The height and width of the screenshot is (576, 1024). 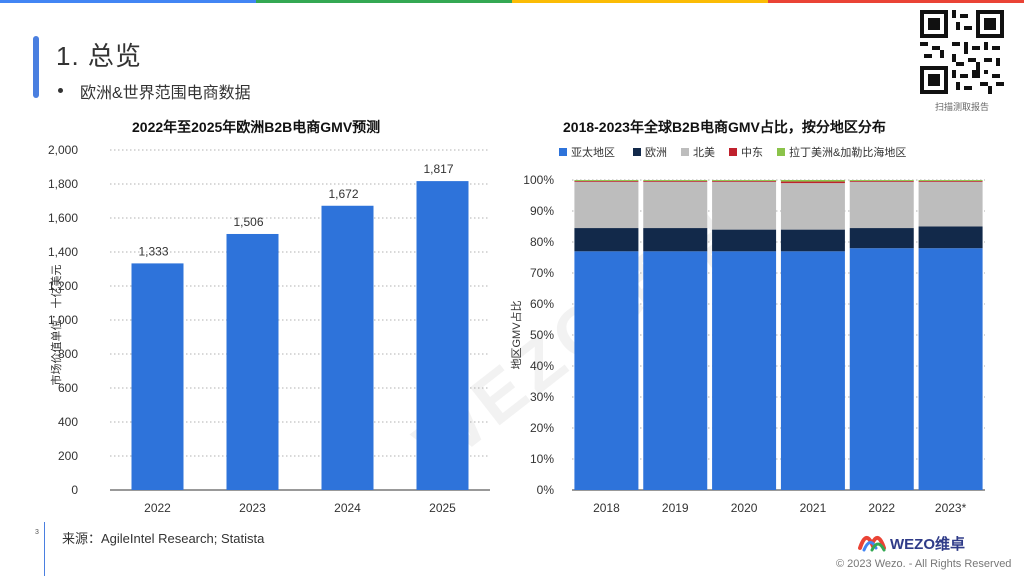 I want to click on chart1-y-axis-label: 市场价值单位：十亿美元, so click(x=56, y=325).